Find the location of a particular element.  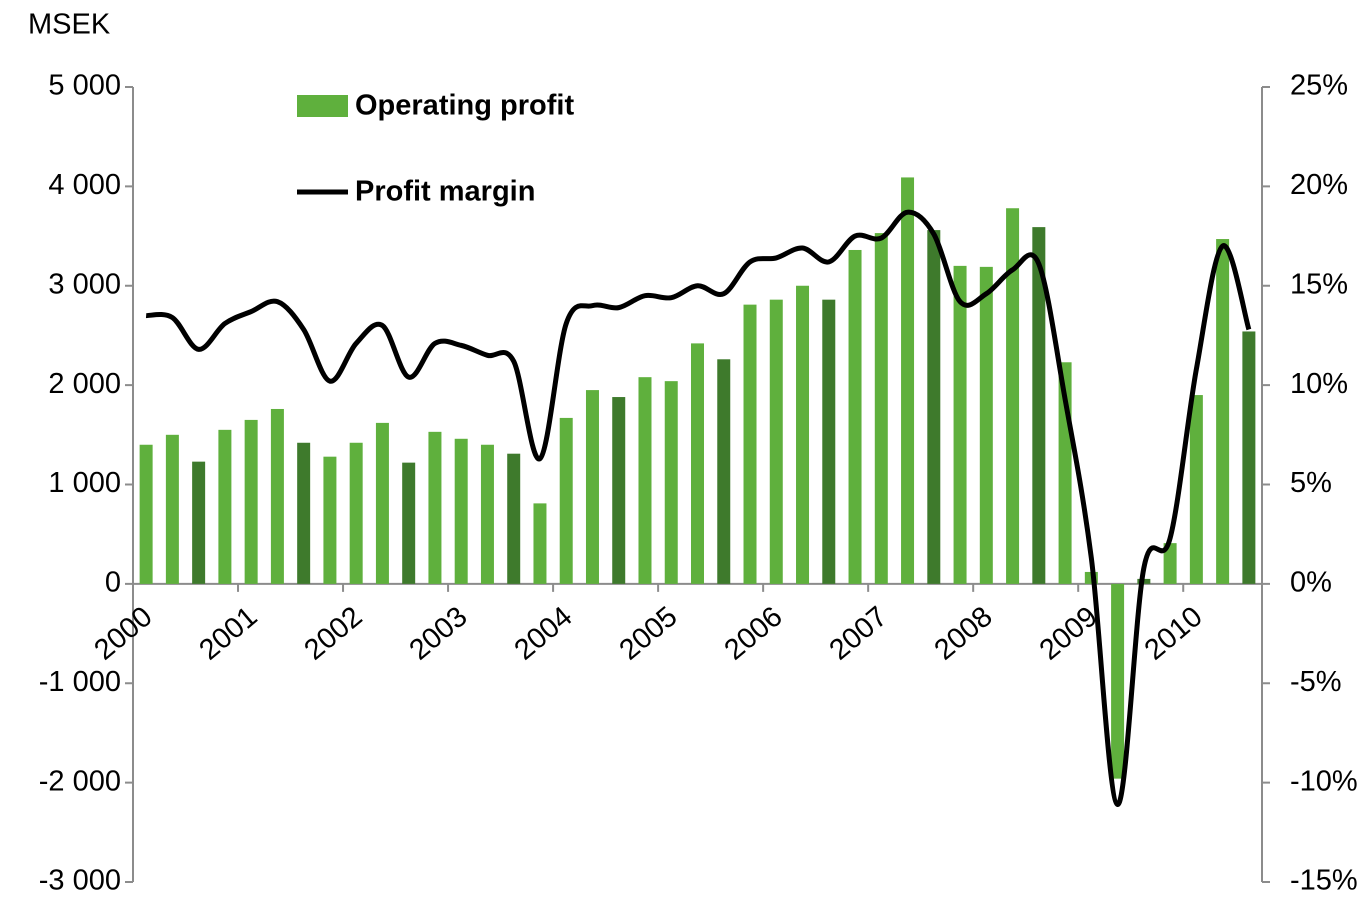

x-tick-label: 2007 is located at coordinates (859, 634).